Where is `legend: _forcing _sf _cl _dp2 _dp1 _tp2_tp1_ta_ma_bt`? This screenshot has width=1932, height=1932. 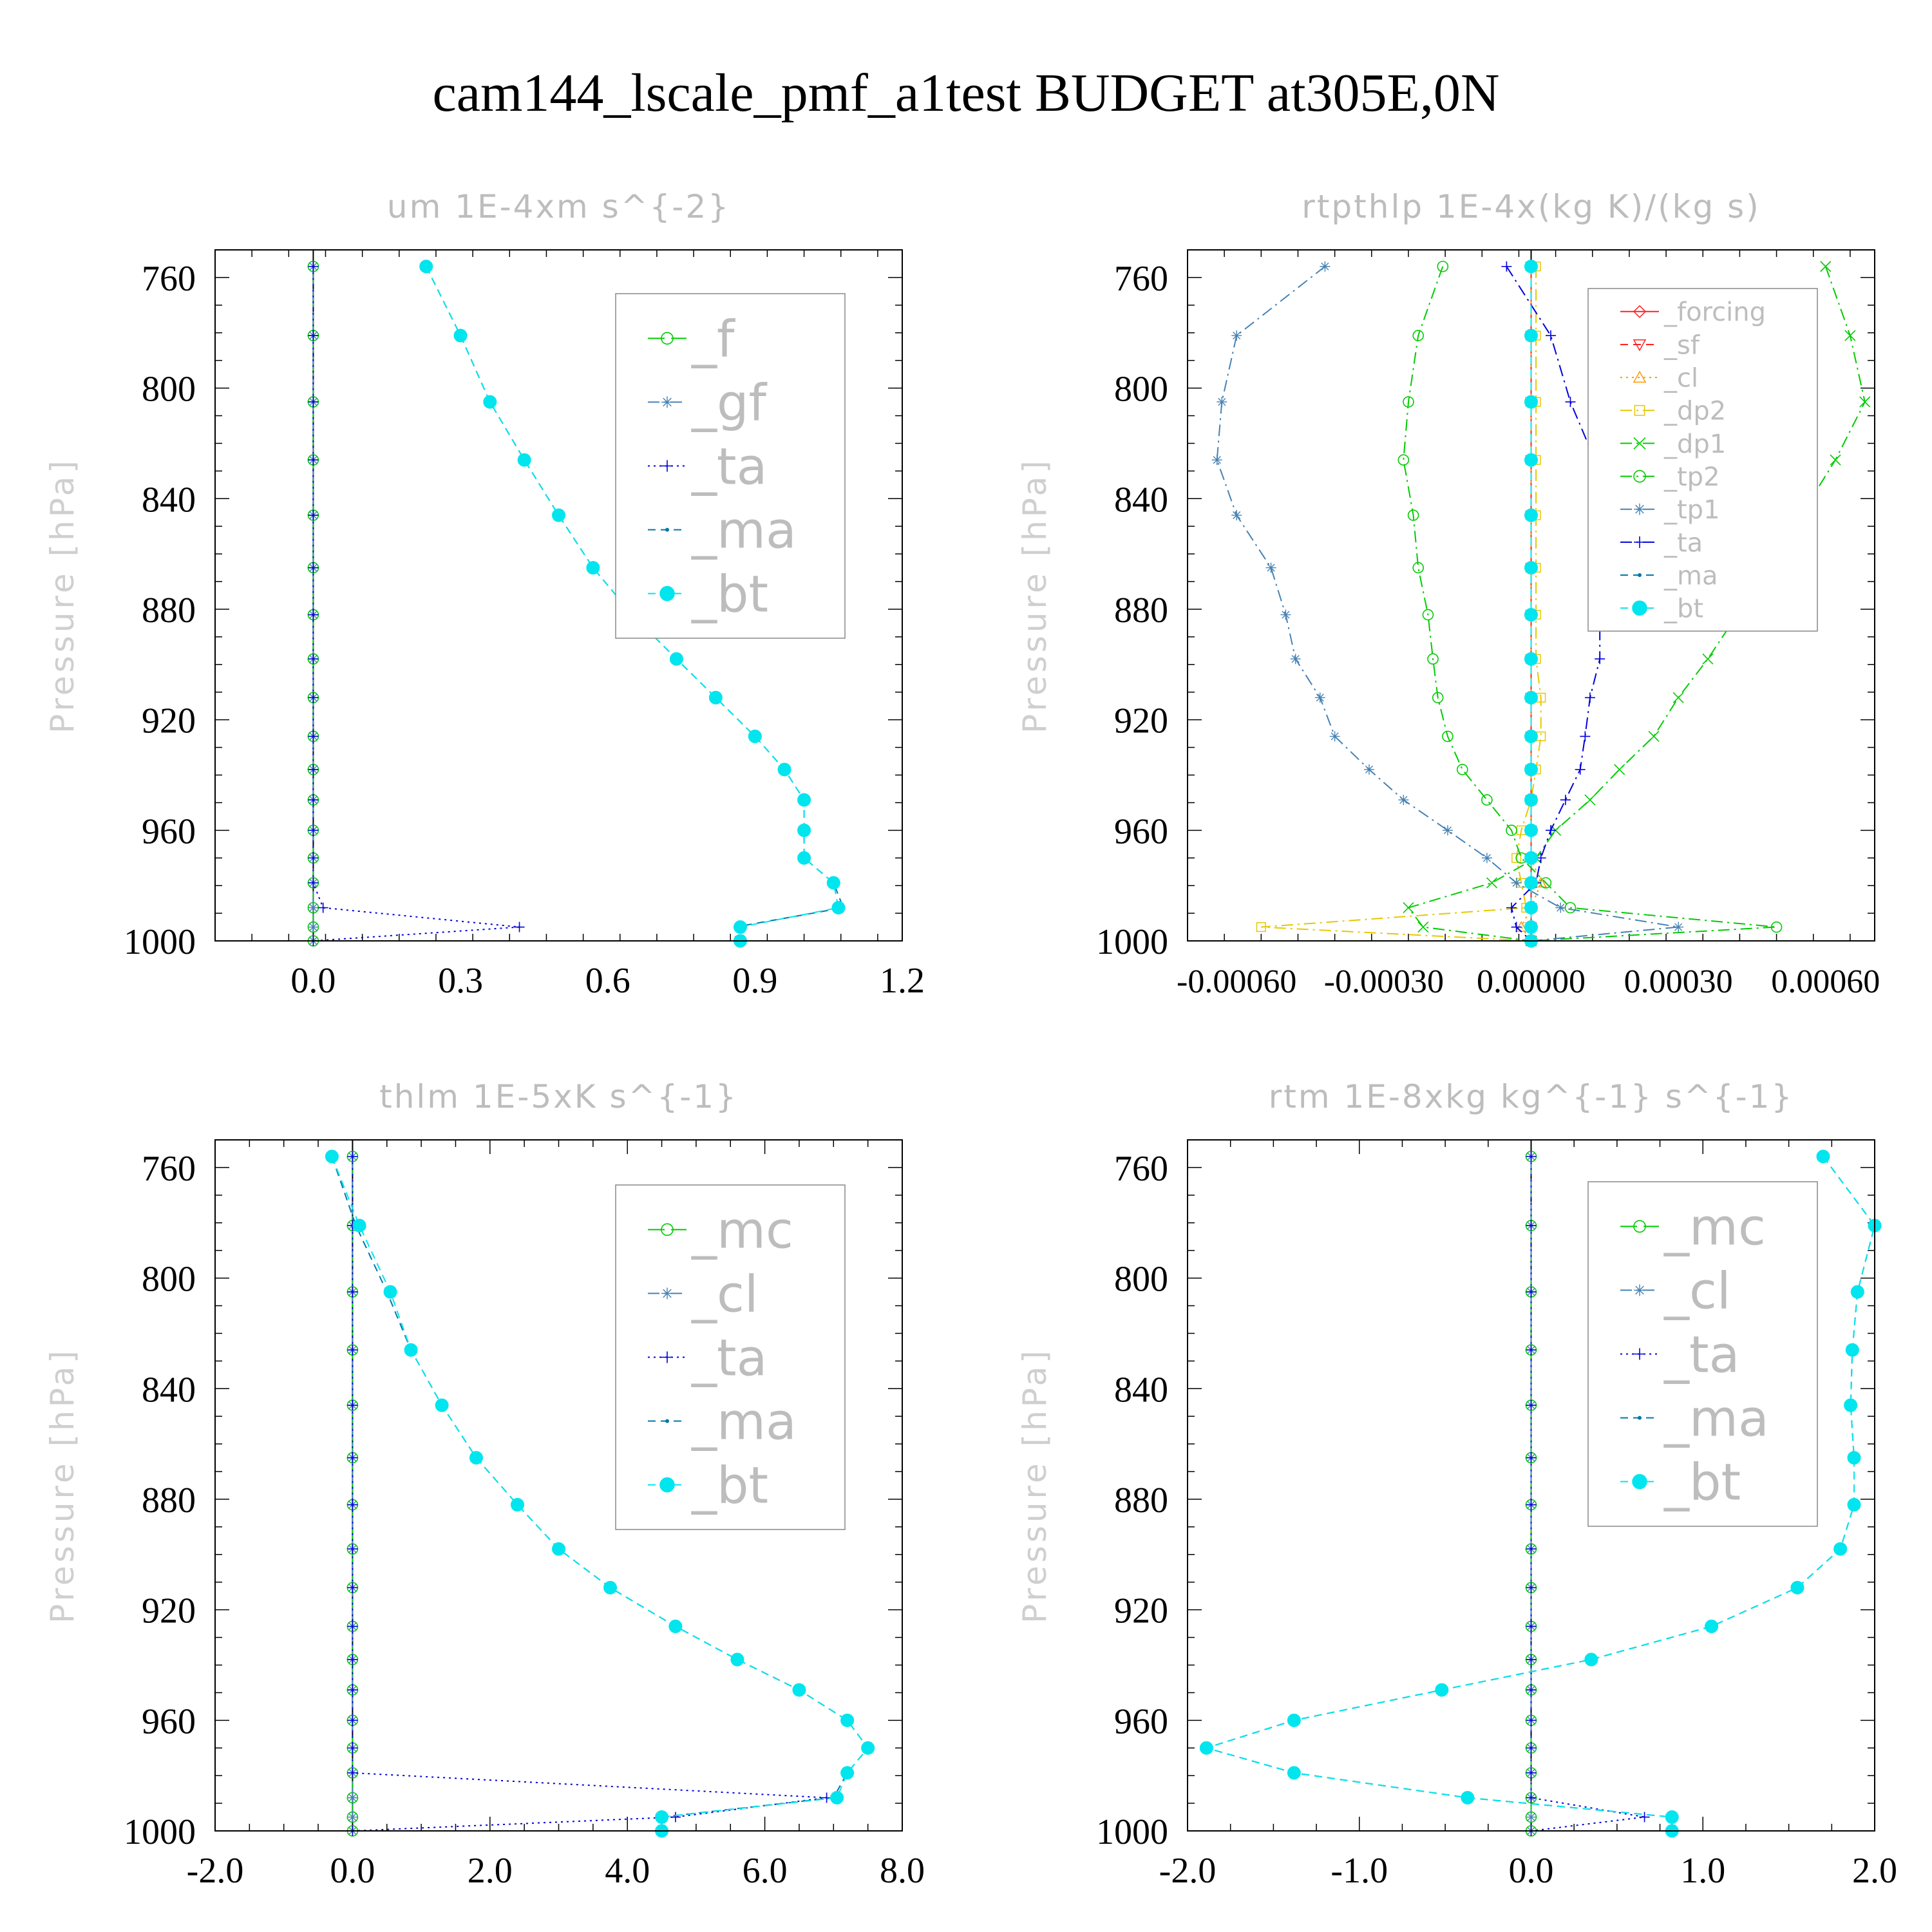
legend: _forcing _sf _cl _dp2 _dp1 _tp2_tp1_ta_ma_bt is located at coordinates (1702, 460).